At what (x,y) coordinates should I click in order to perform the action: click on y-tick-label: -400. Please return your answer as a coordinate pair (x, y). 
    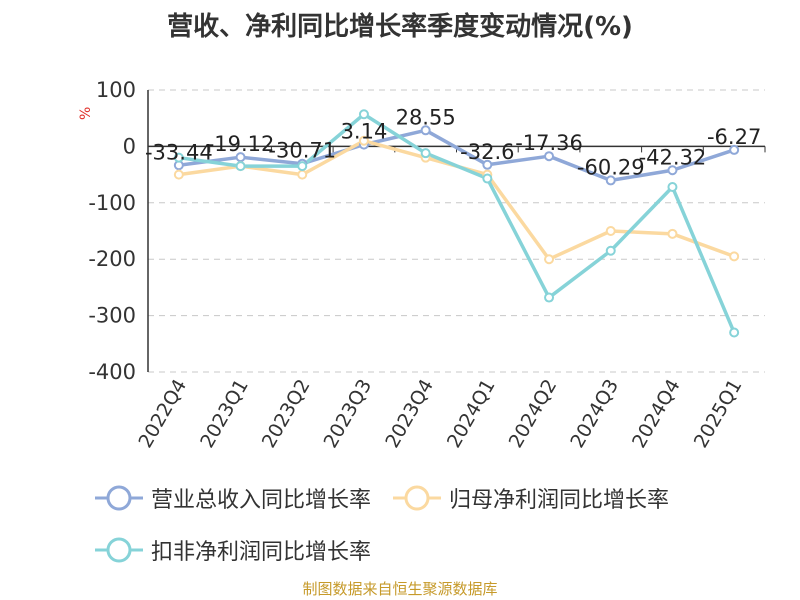
    Looking at the image, I should click on (112, 372).